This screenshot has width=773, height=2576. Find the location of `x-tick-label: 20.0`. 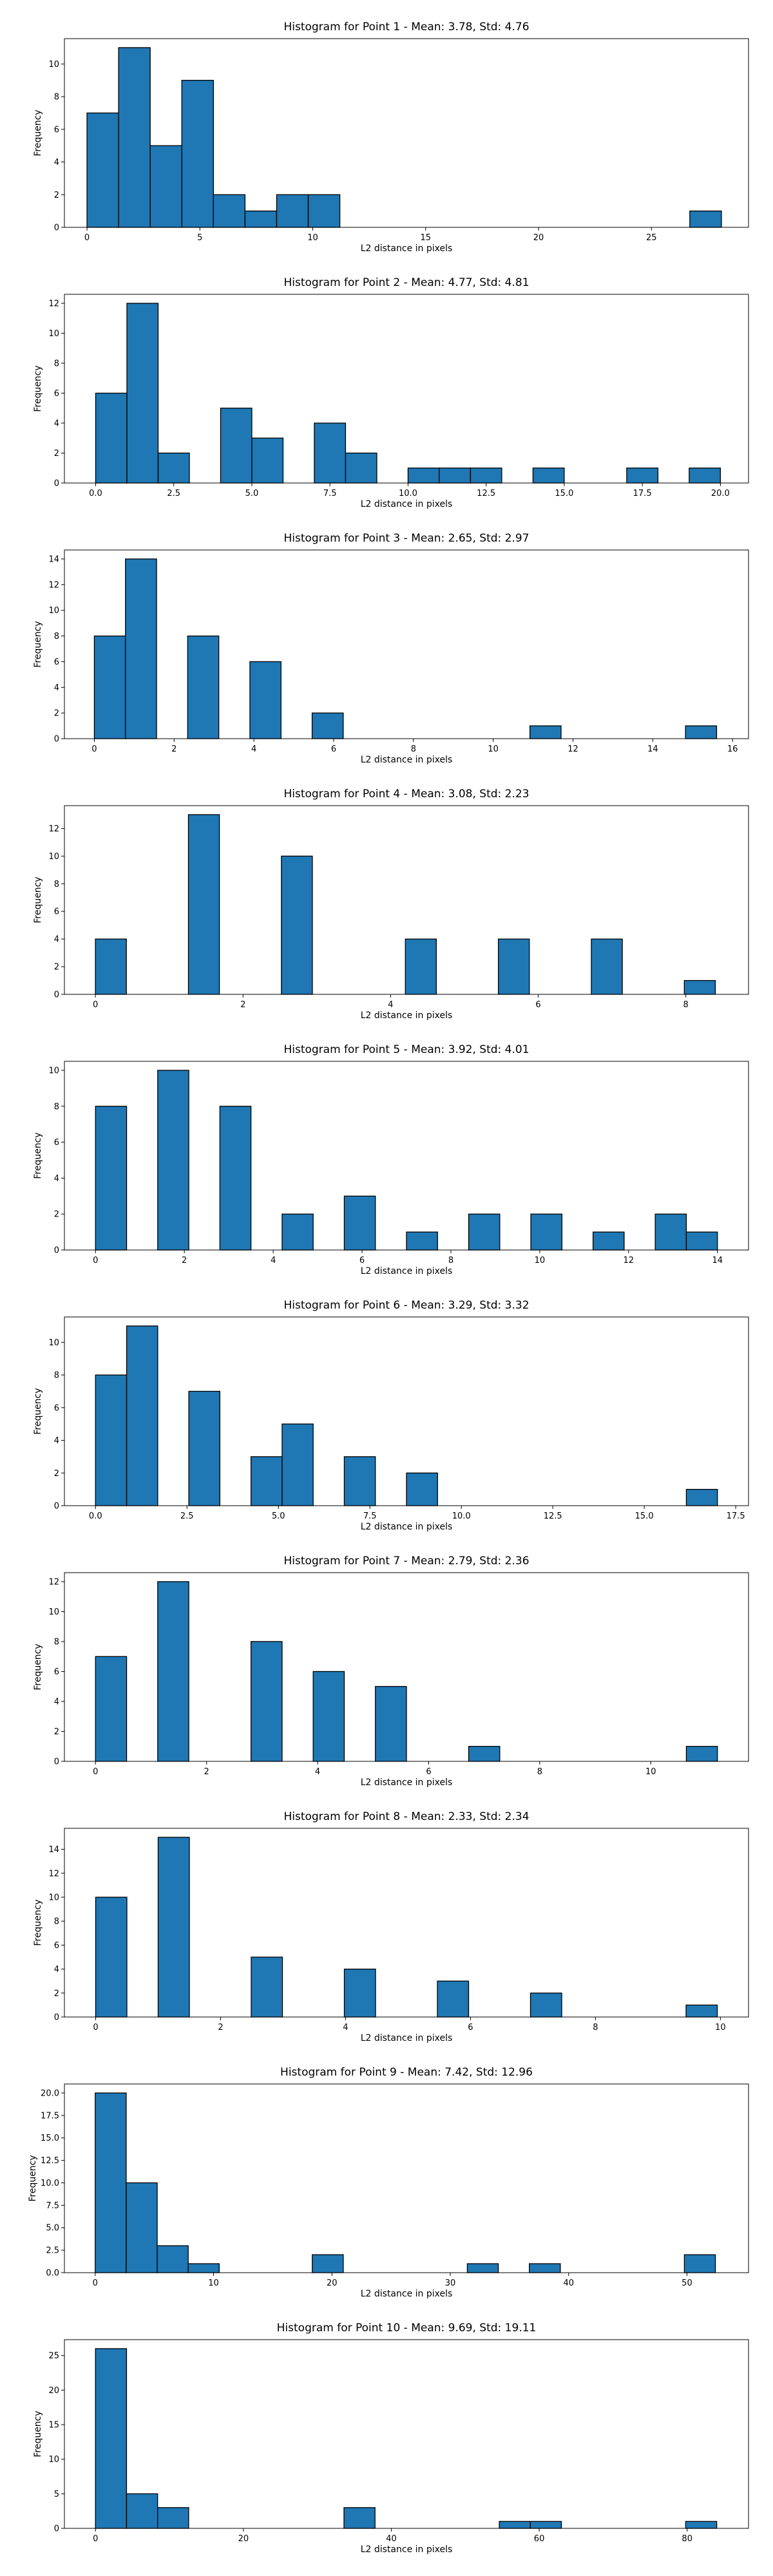

x-tick-label: 20.0 is located at coordinates (721, 494).